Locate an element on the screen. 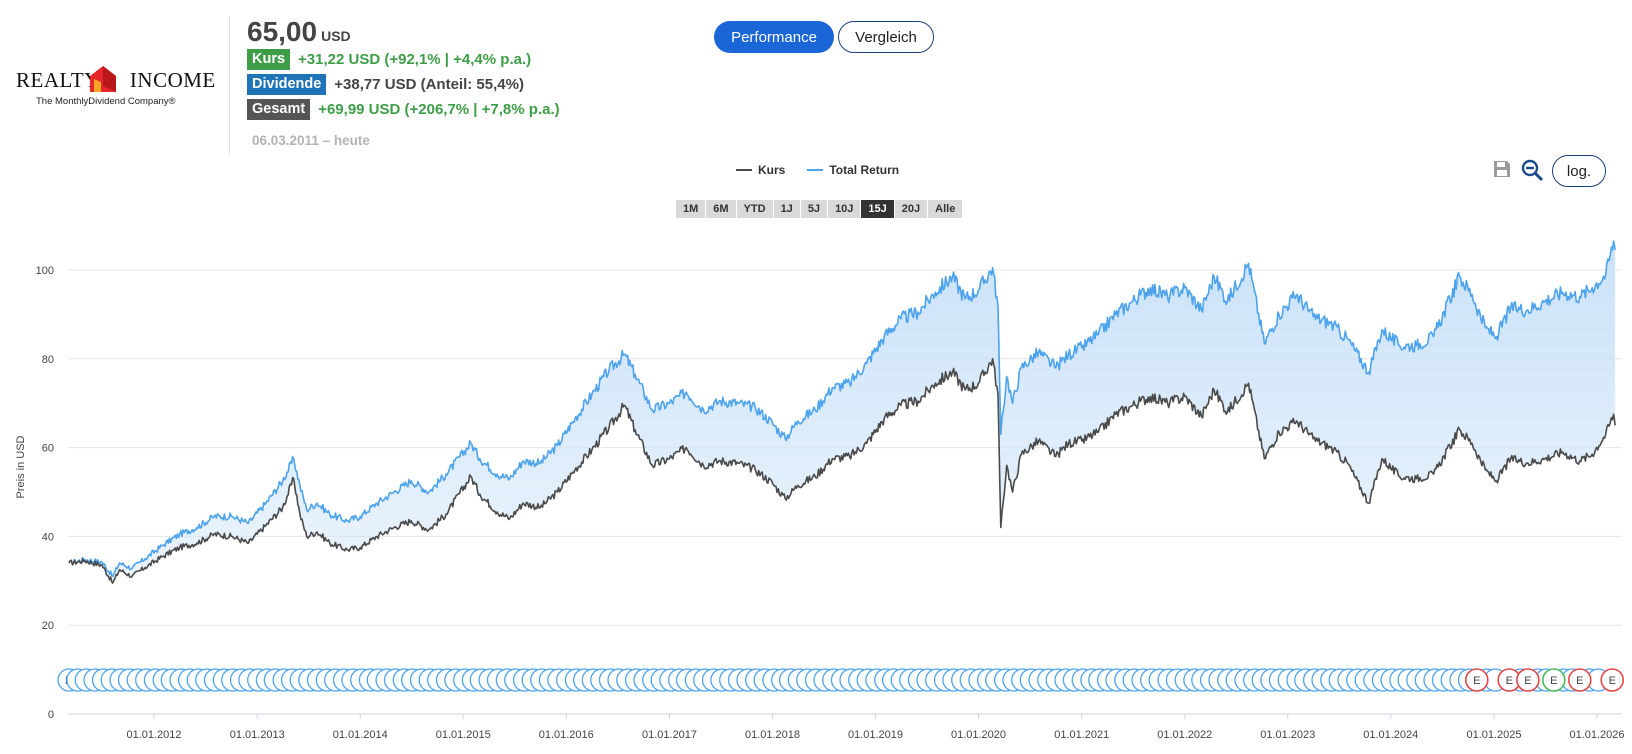 The width and height of the screenshot is (1632, 754). log-scale-button: log. is located at coordinates (1579, 171).